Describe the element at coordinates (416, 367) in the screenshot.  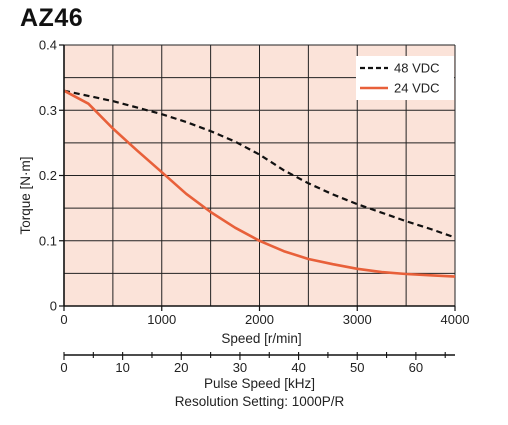
I see `pulse-speed-tick-label: 60` at that location.